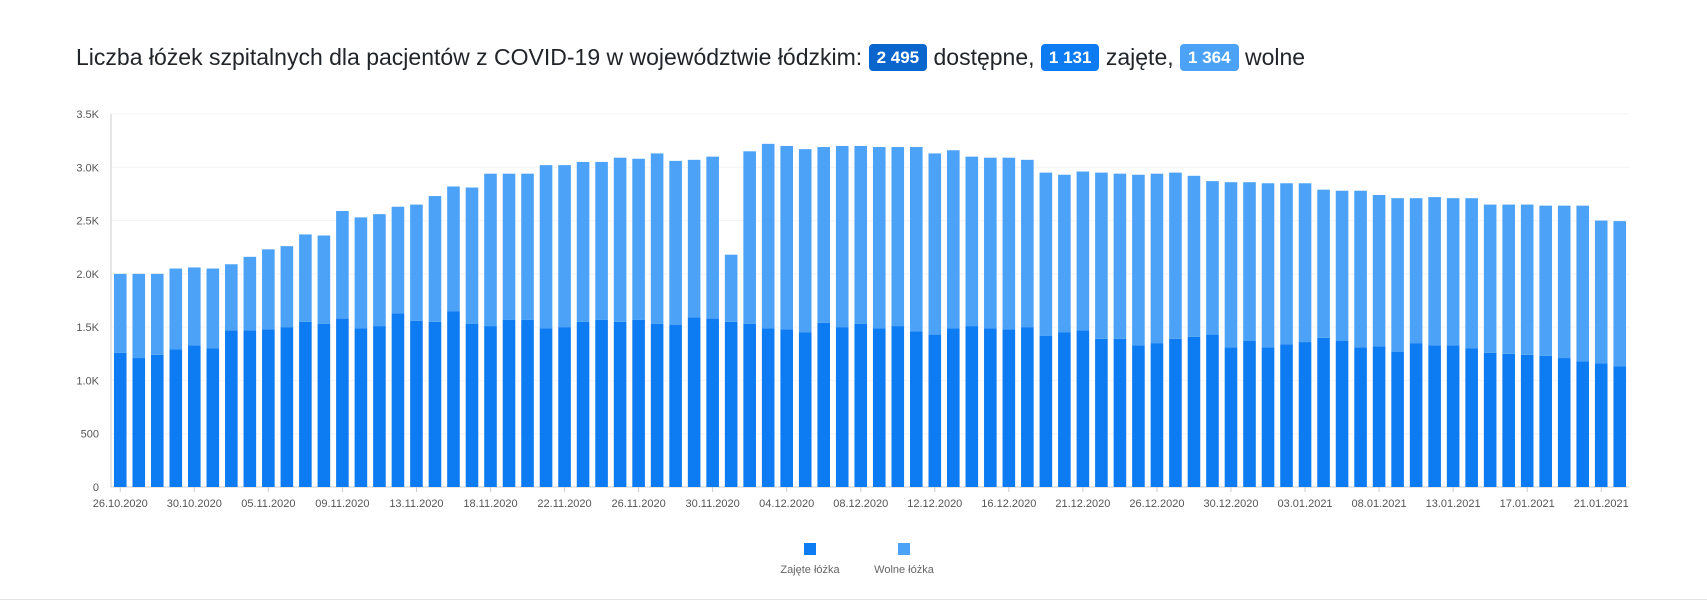 This screenshot has width=1707, height=603. Describe the element at coordinates (1275, 57) in the screenshot. I see `free-label: wolne` at that location.